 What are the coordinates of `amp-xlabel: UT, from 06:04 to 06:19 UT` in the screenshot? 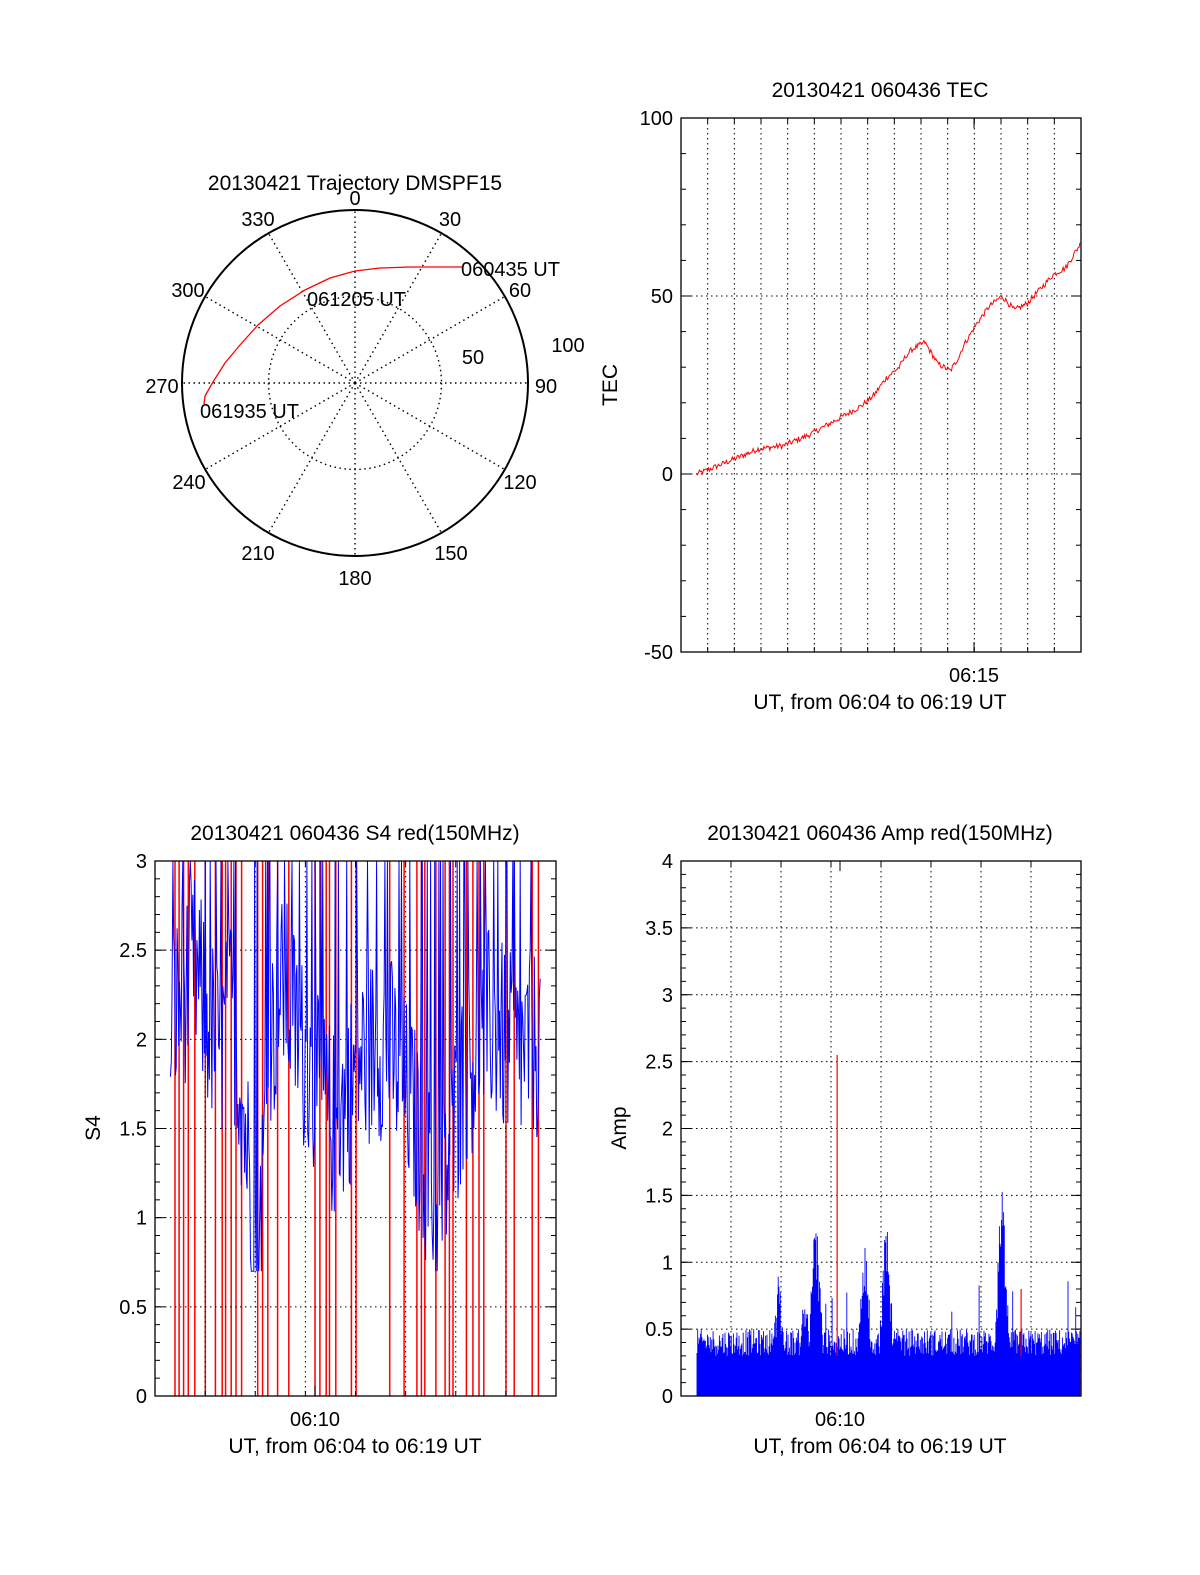 It's located at (879, 1446).